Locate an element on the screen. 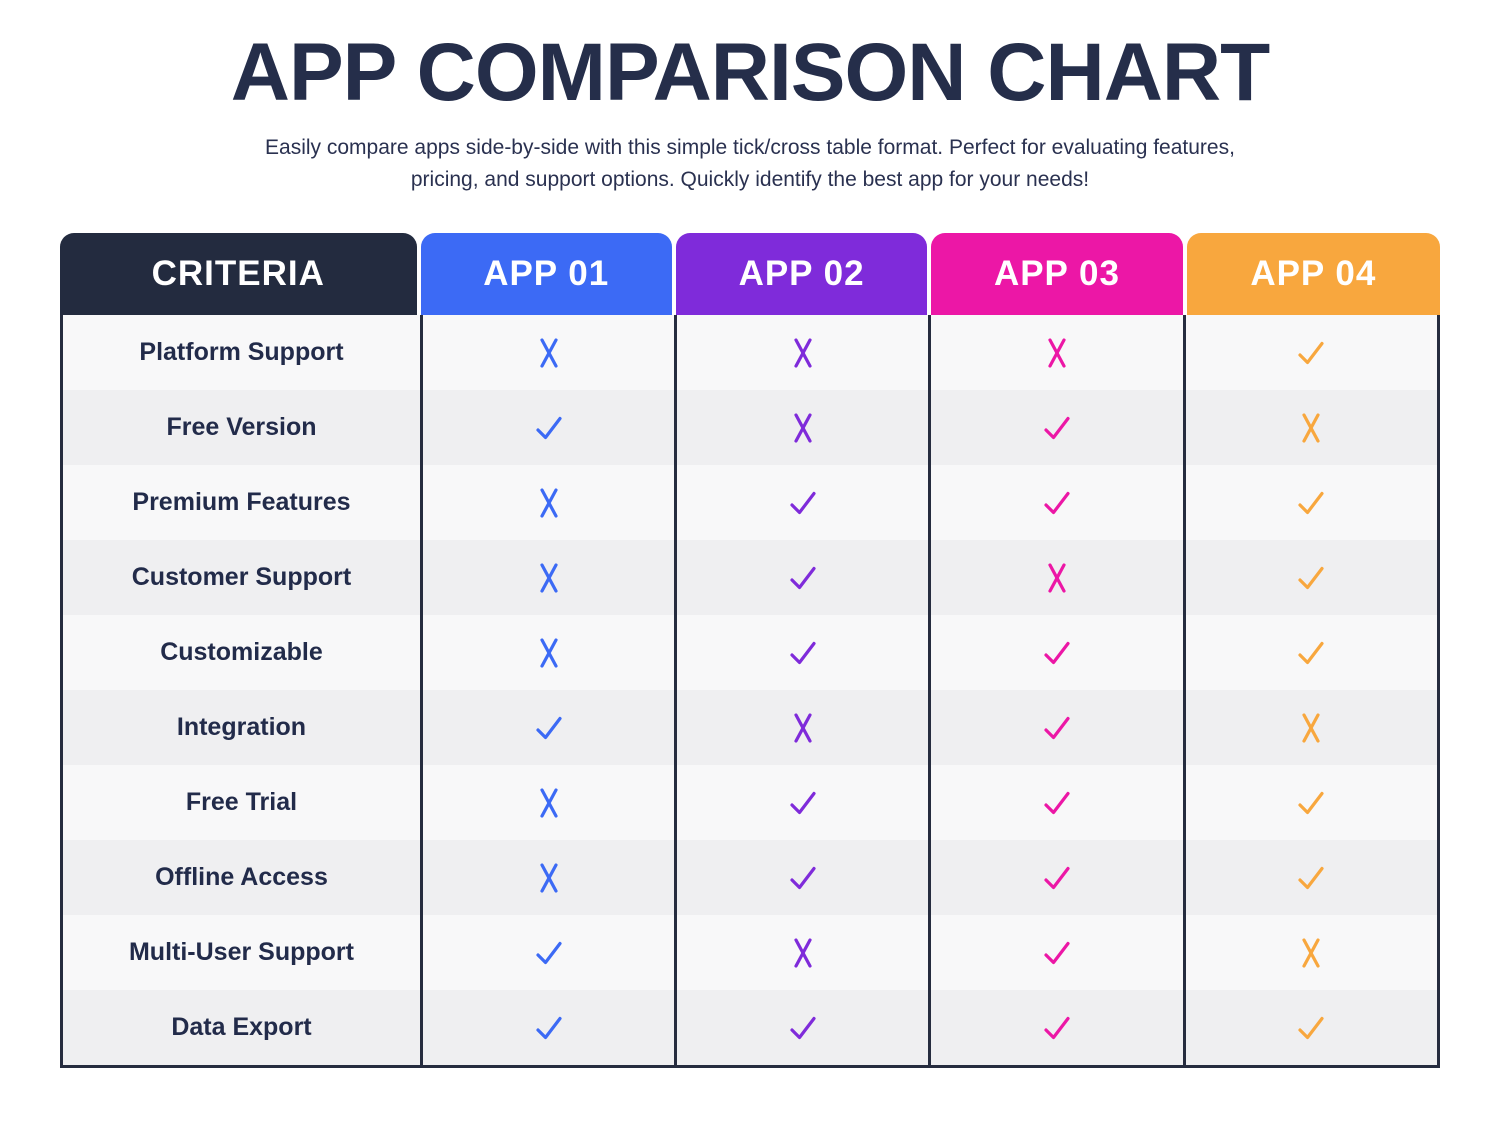  app-header-cell-4: APP 04 is located at coordinates (1313, 274).